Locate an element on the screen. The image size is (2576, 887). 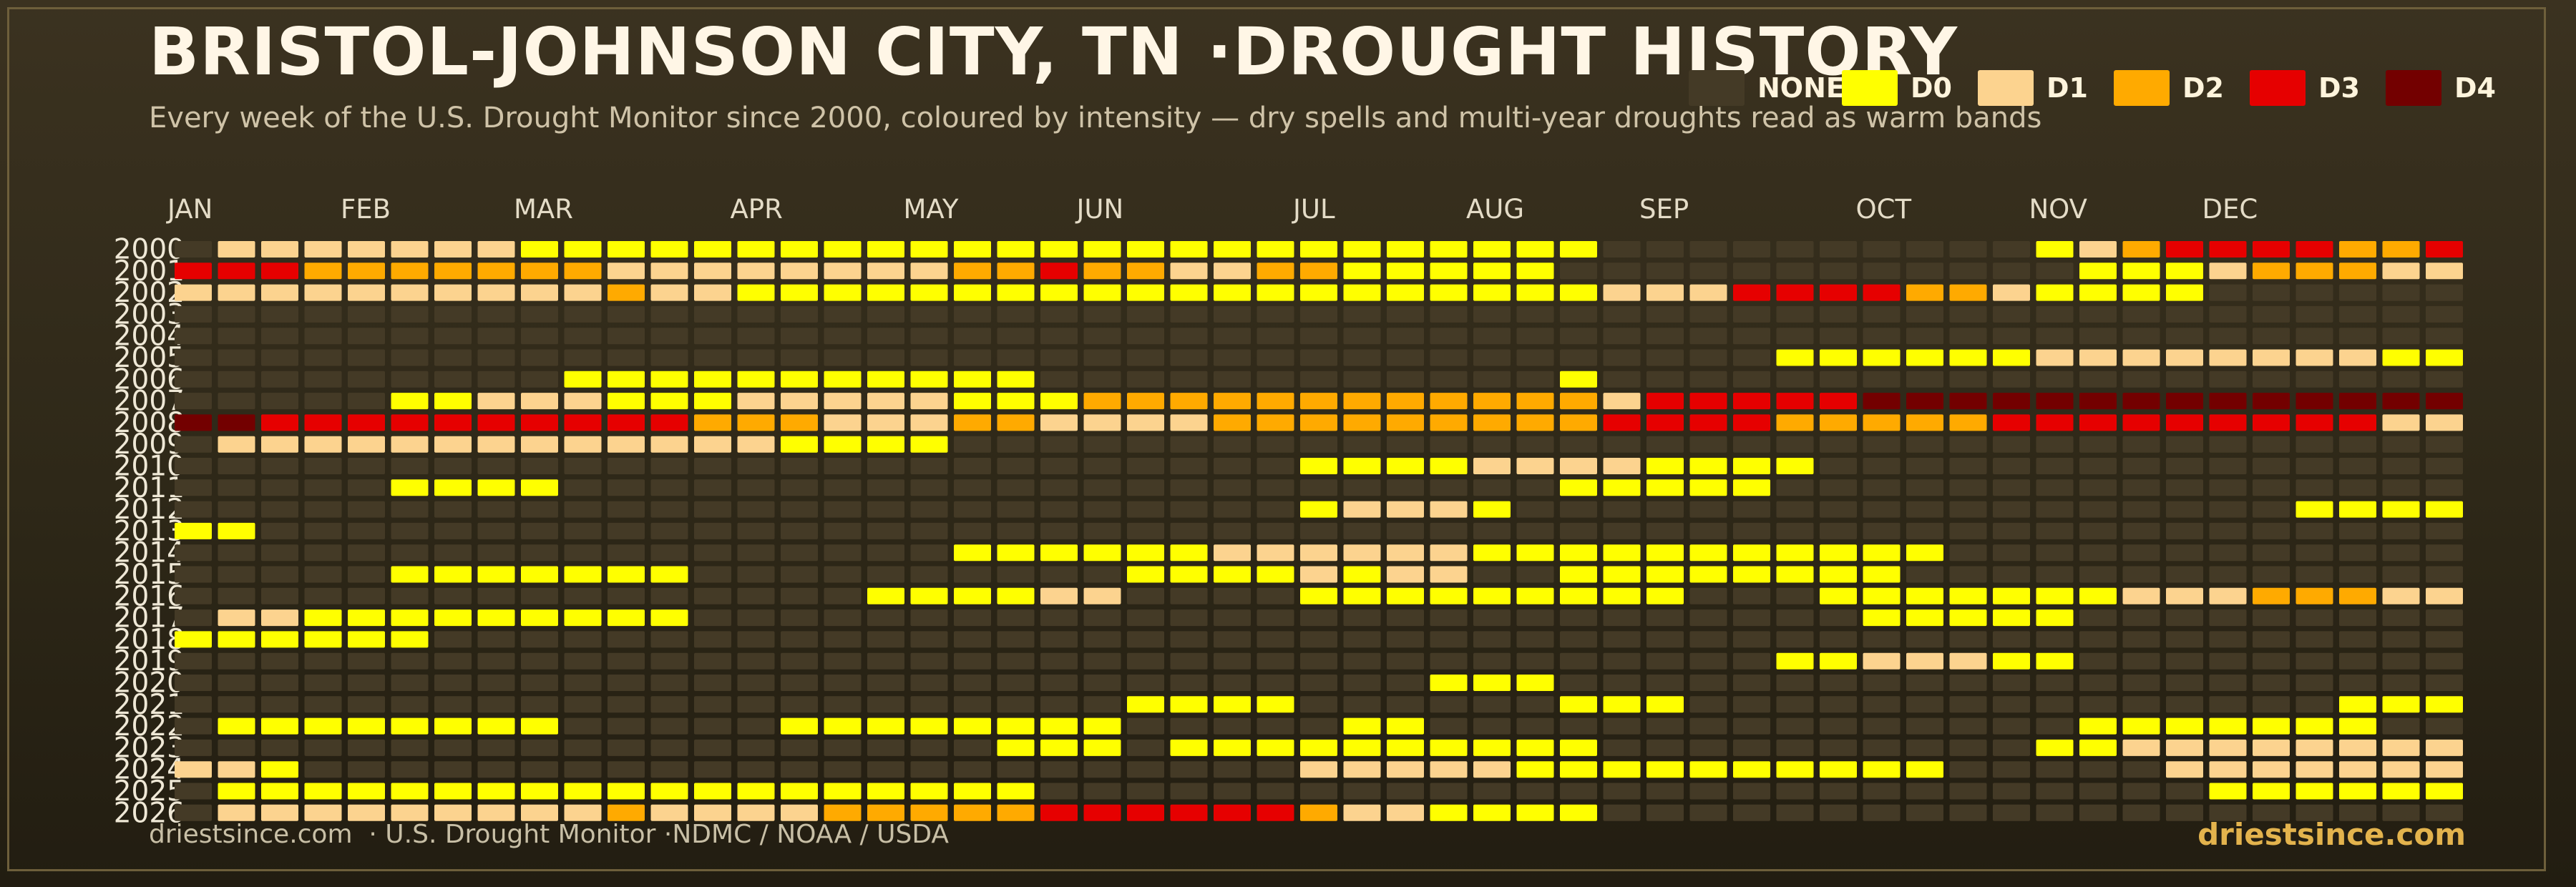
cell-2000-w38 is located at coordinates (1795, 249).